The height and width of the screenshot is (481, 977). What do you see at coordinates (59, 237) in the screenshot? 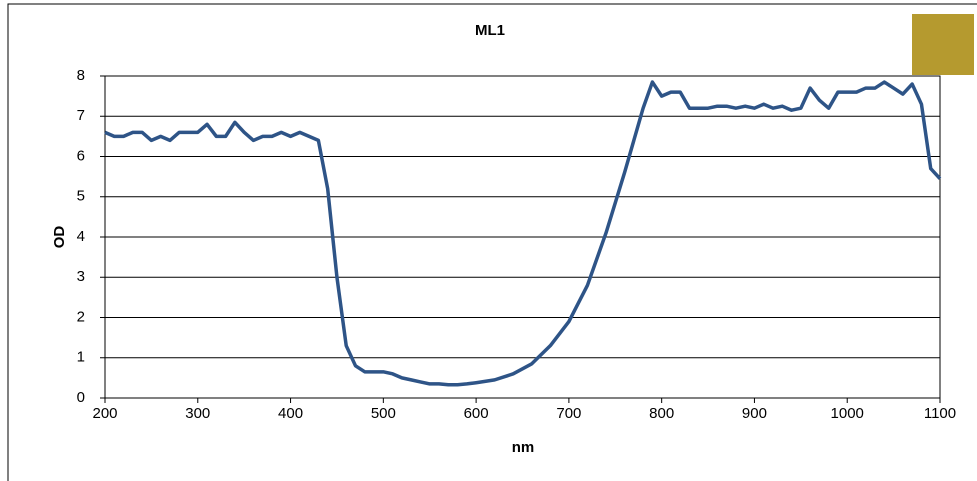
I see `y-axis-label: OD` at bounding box center [59, 237].